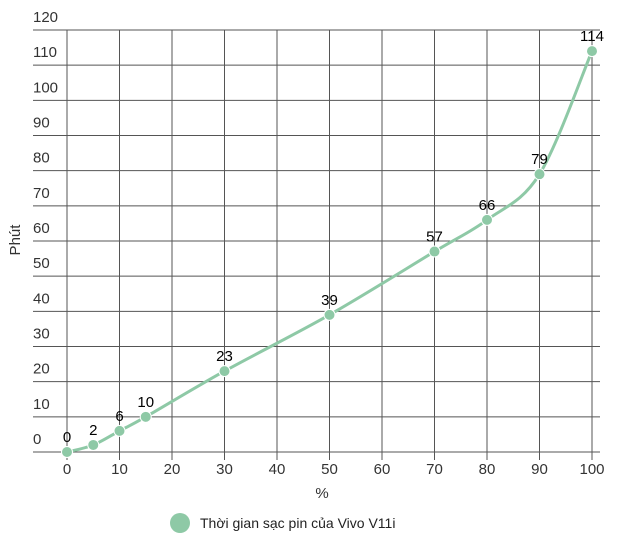 The height and width of the screenshot is (550, 628). I want to click on x-tick-label: 30, so click(224, 469).